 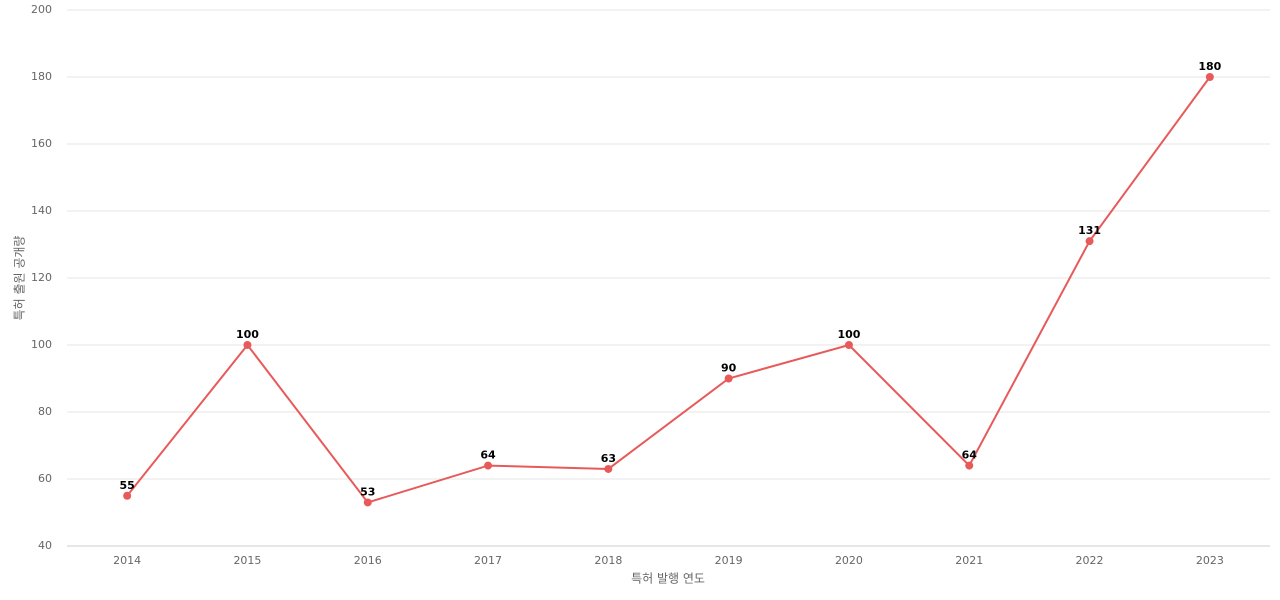 I want to click on y-tick-label: 40, so click(x=45, y=545).